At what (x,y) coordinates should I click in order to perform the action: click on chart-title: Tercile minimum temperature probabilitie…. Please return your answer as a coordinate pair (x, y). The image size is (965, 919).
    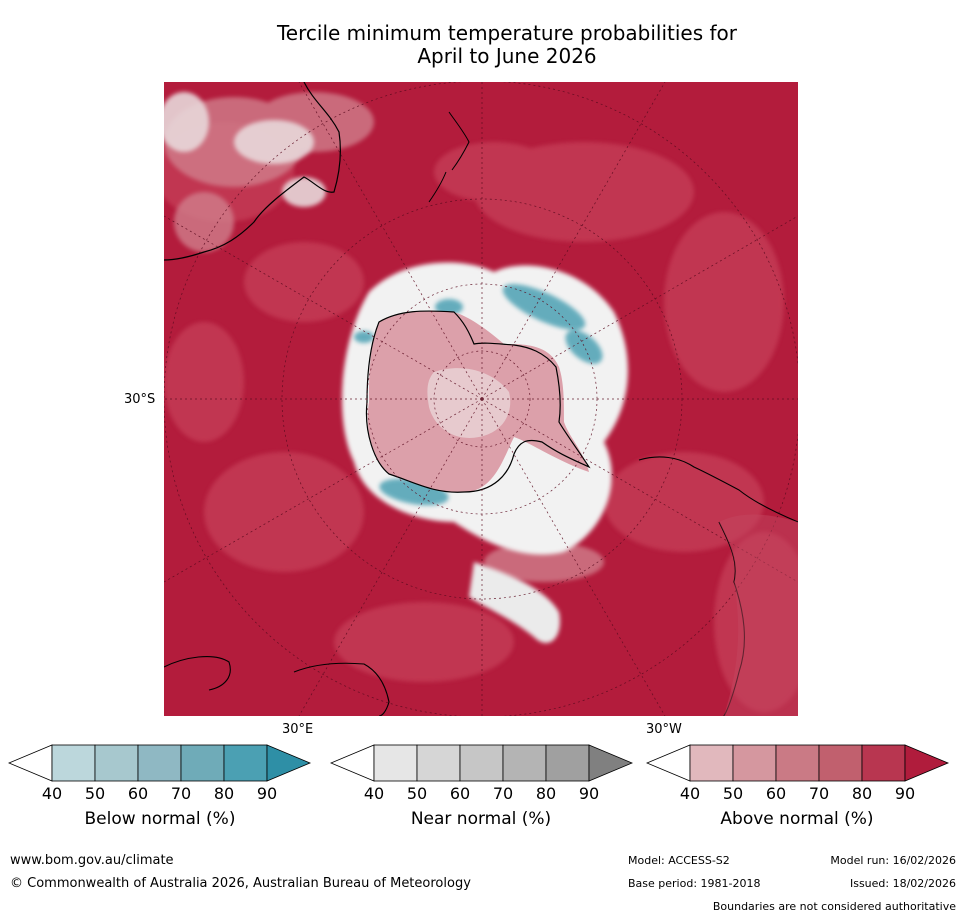
    Looking at the image, I should click on (507, 45).